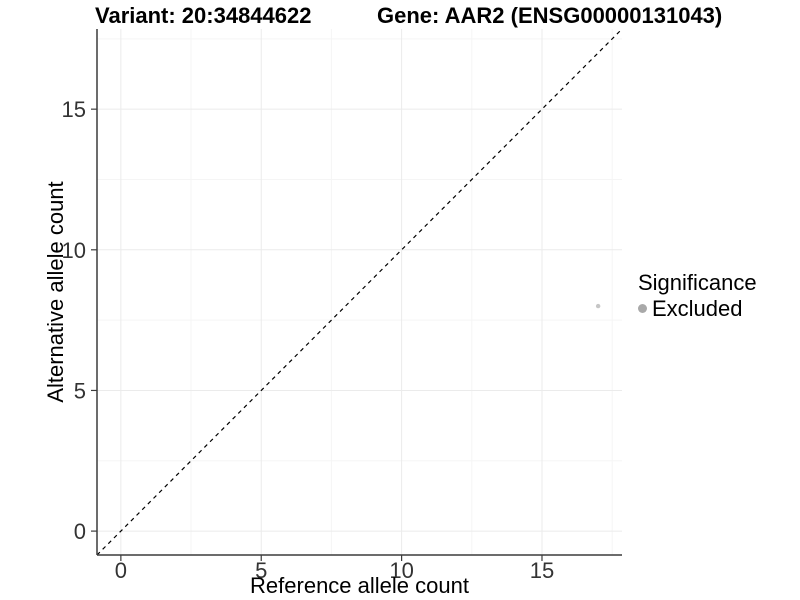 This screenshot has width=800, height=600. Describe the element at coordinates (74, 109) in the screenshot. I see `y-tick-label: 15` at that location.